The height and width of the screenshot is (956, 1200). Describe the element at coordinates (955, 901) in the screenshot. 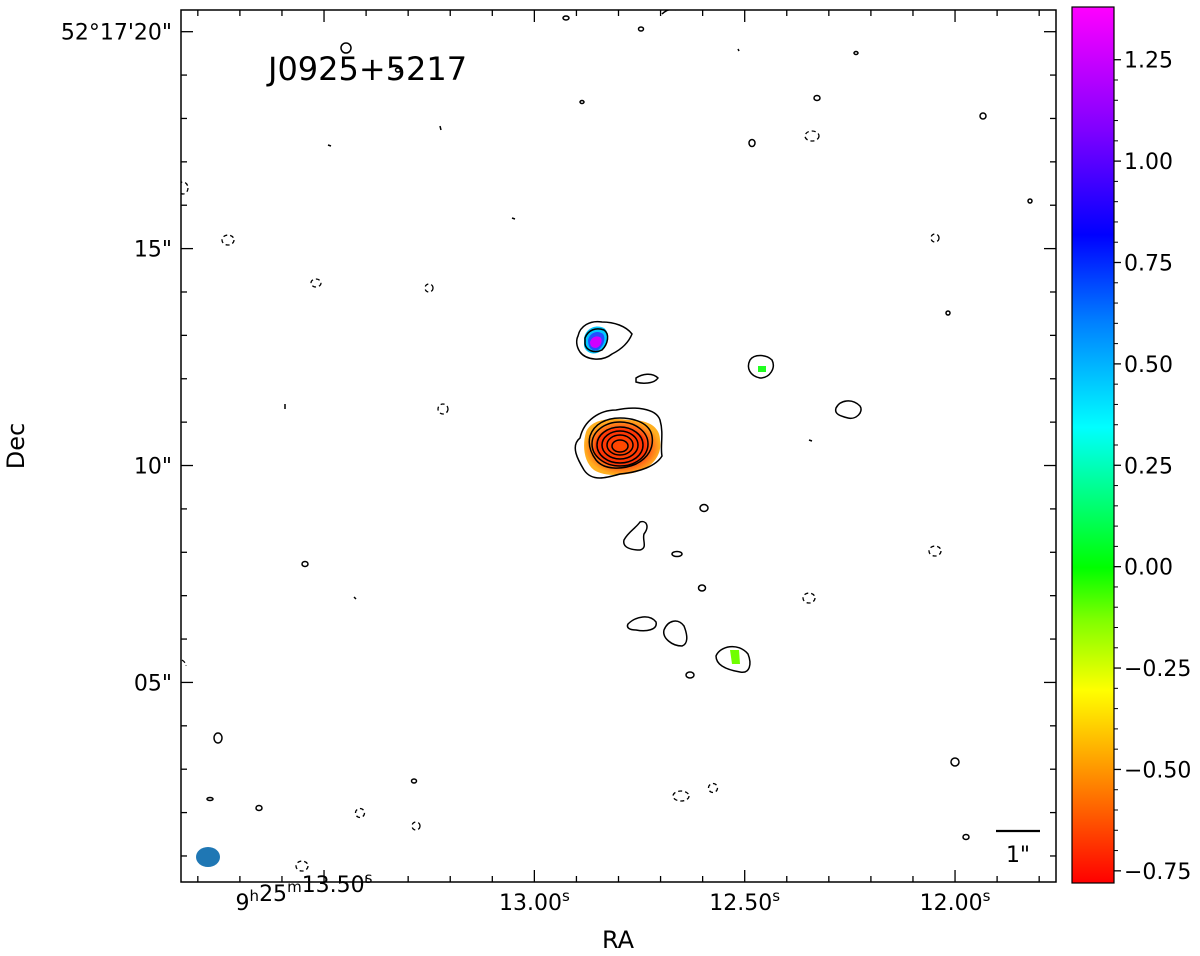

I see `x-tick-label: 12.00s` at that location.